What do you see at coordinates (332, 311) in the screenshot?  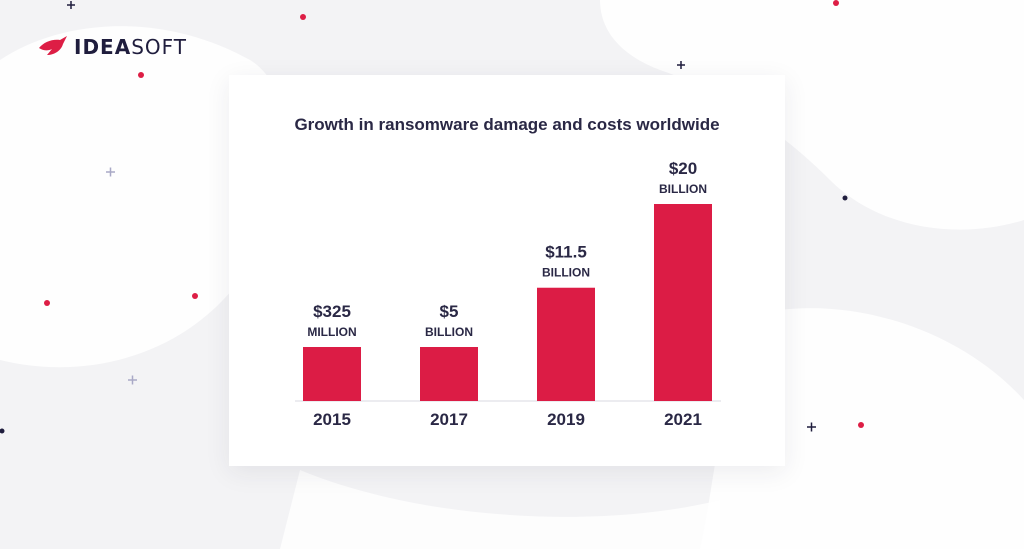 I see `data-label-amount: $325` at bounding box center [332, 311].